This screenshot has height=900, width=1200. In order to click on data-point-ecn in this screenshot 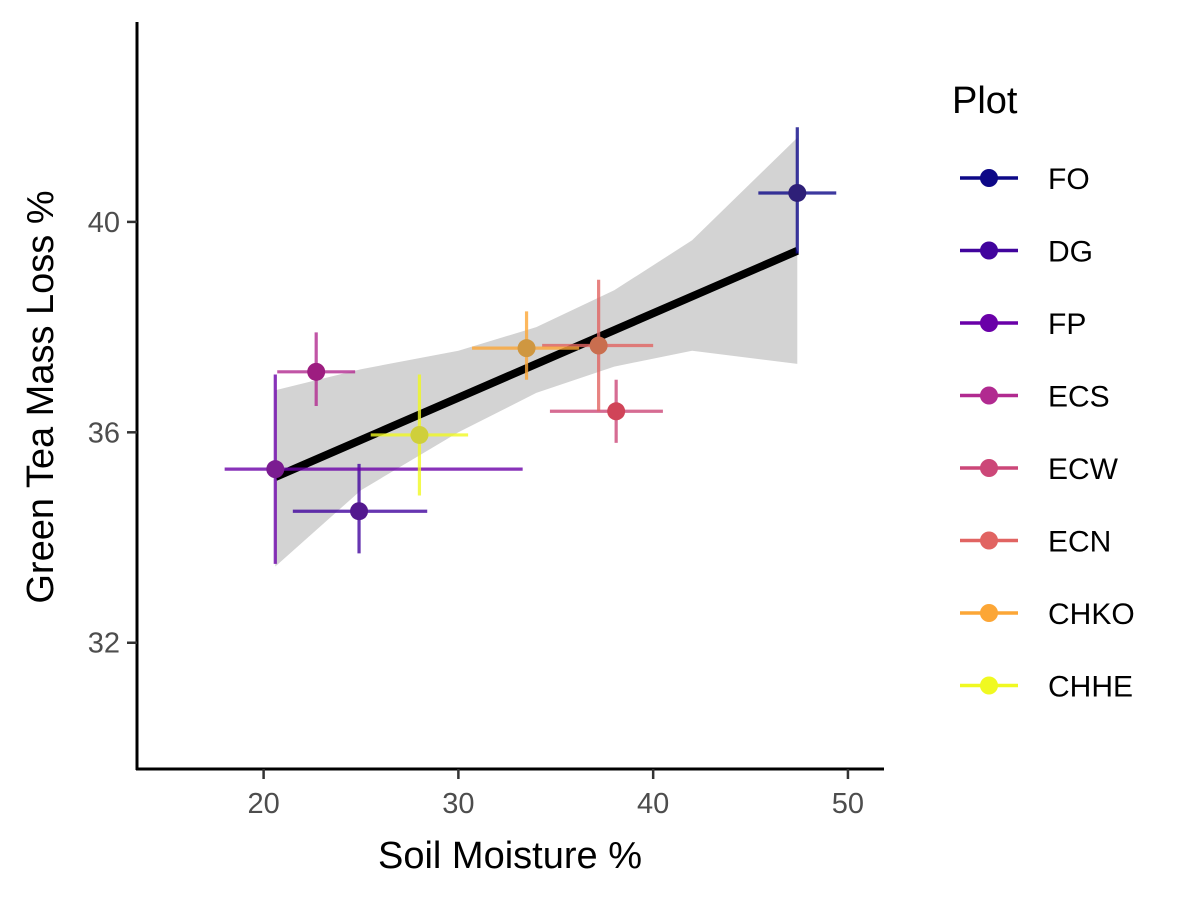, I will do `click(598, 345)`.